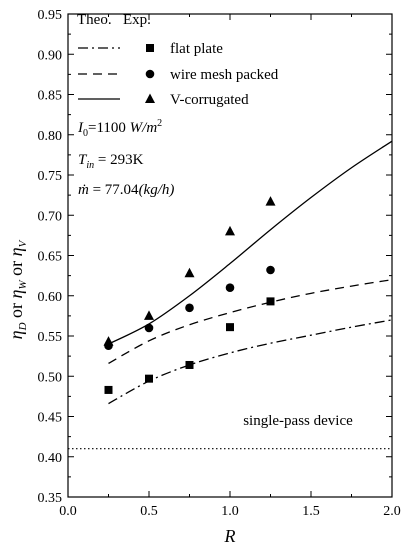 The image size is (406, 550). What do you see at coordinates (126, 190) in the screenshot?
I see `annotation-mass-flow: ṁ = 77.04(kg/h)` at bounding box center [126, 190].